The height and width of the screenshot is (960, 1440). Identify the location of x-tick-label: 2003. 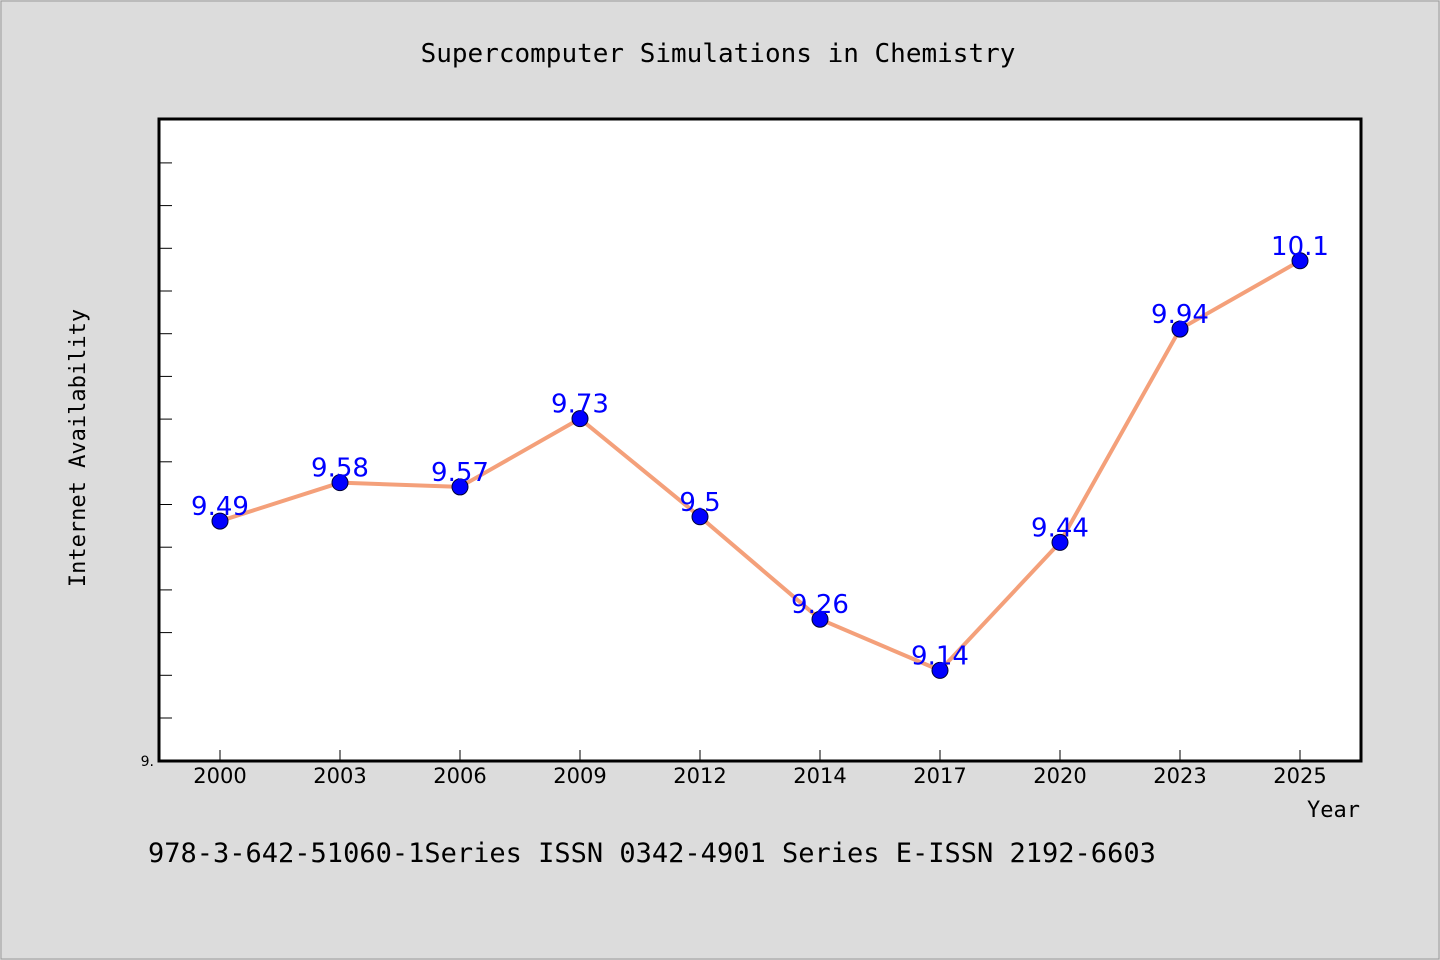
(339, 776).